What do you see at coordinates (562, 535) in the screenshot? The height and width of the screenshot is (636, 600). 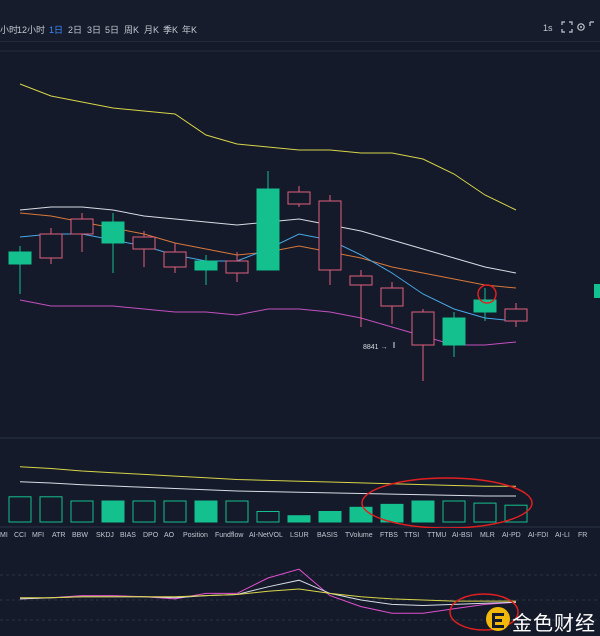 I see `indicator-tab-ai-li: AI-LI` at bounding box center [562, 535].